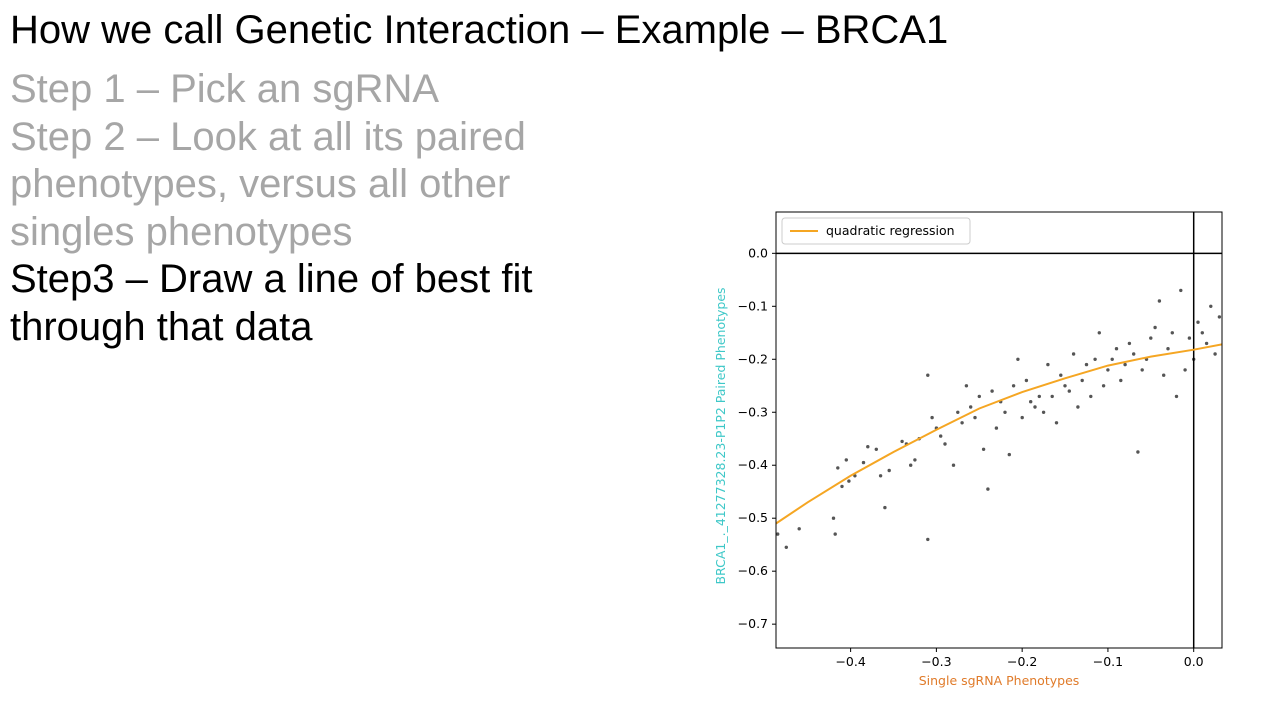 The width and height of the screenshot is (1280, 720). I want to click on y-tick-label: −0.7, so click(753, 623).